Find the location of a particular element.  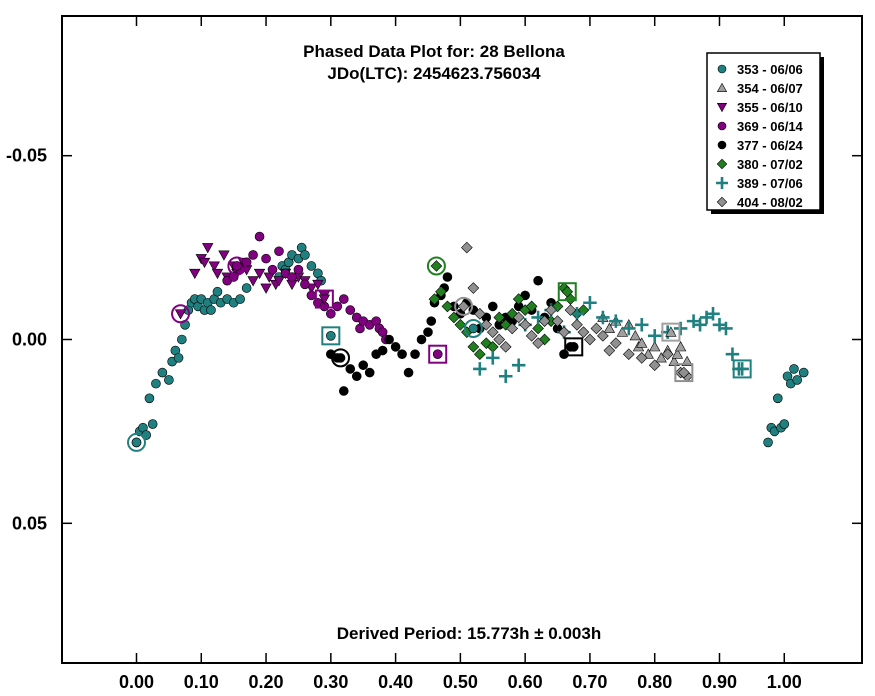

legend-item: 355 - 06/10 is located at coordinates (759, 107).